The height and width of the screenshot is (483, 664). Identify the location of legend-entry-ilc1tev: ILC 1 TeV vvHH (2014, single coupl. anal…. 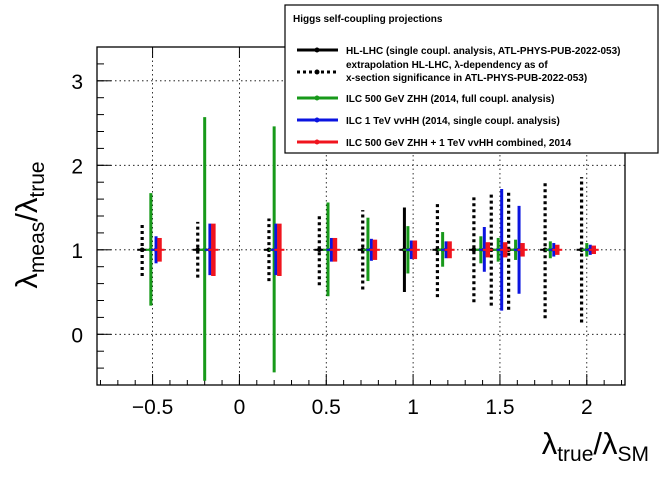
(428, 121).